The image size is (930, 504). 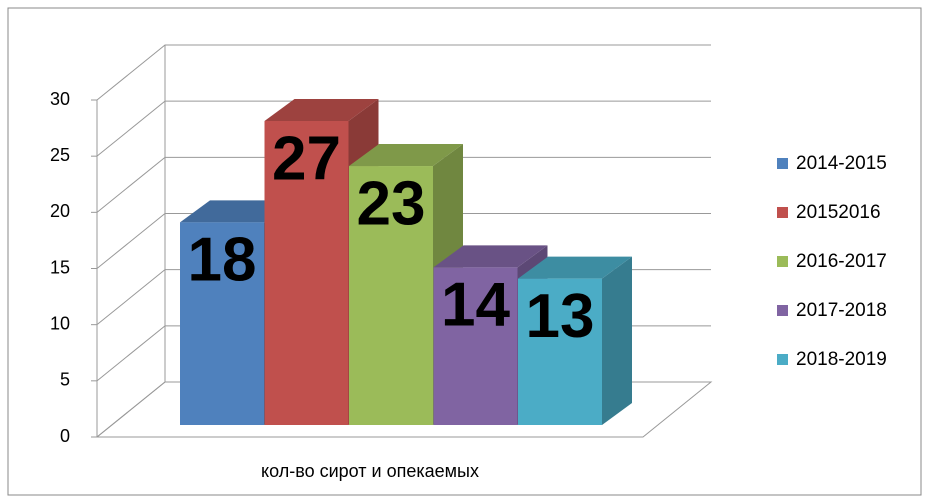 What do you see at coordinates (560, 316) in the screenshot?
I see `value-label: 13` at bounding box center [560, 316].